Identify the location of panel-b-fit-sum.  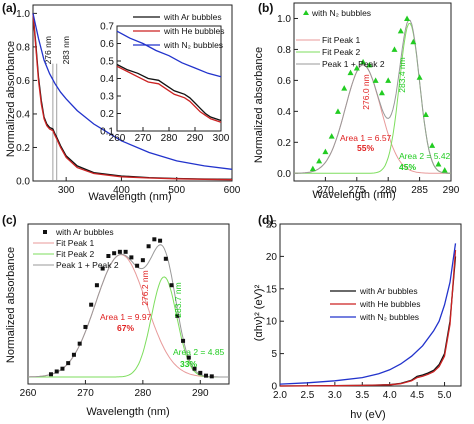
(372, 96).